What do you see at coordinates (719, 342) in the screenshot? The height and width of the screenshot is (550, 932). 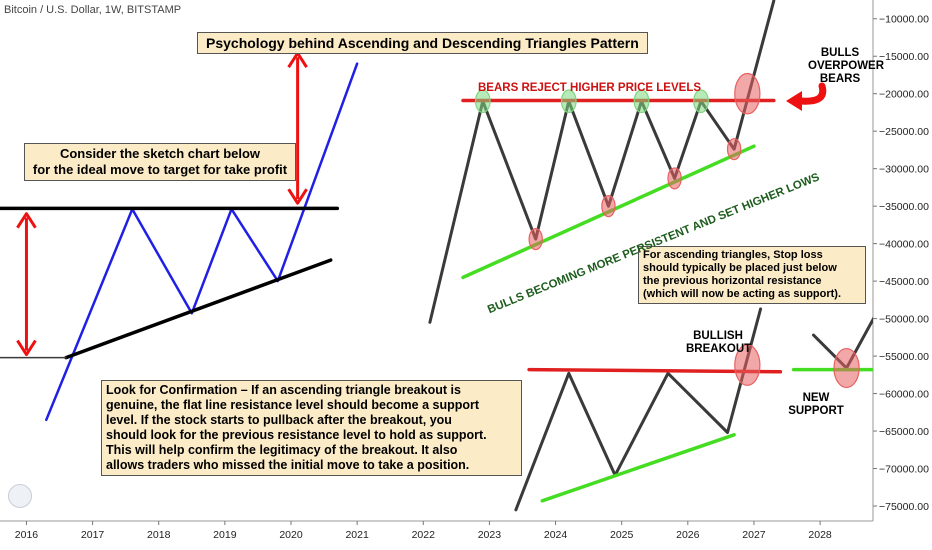 I see `bullish-breakout-label: BULLISH BREAKOUT` at bounding box center [719, 342].